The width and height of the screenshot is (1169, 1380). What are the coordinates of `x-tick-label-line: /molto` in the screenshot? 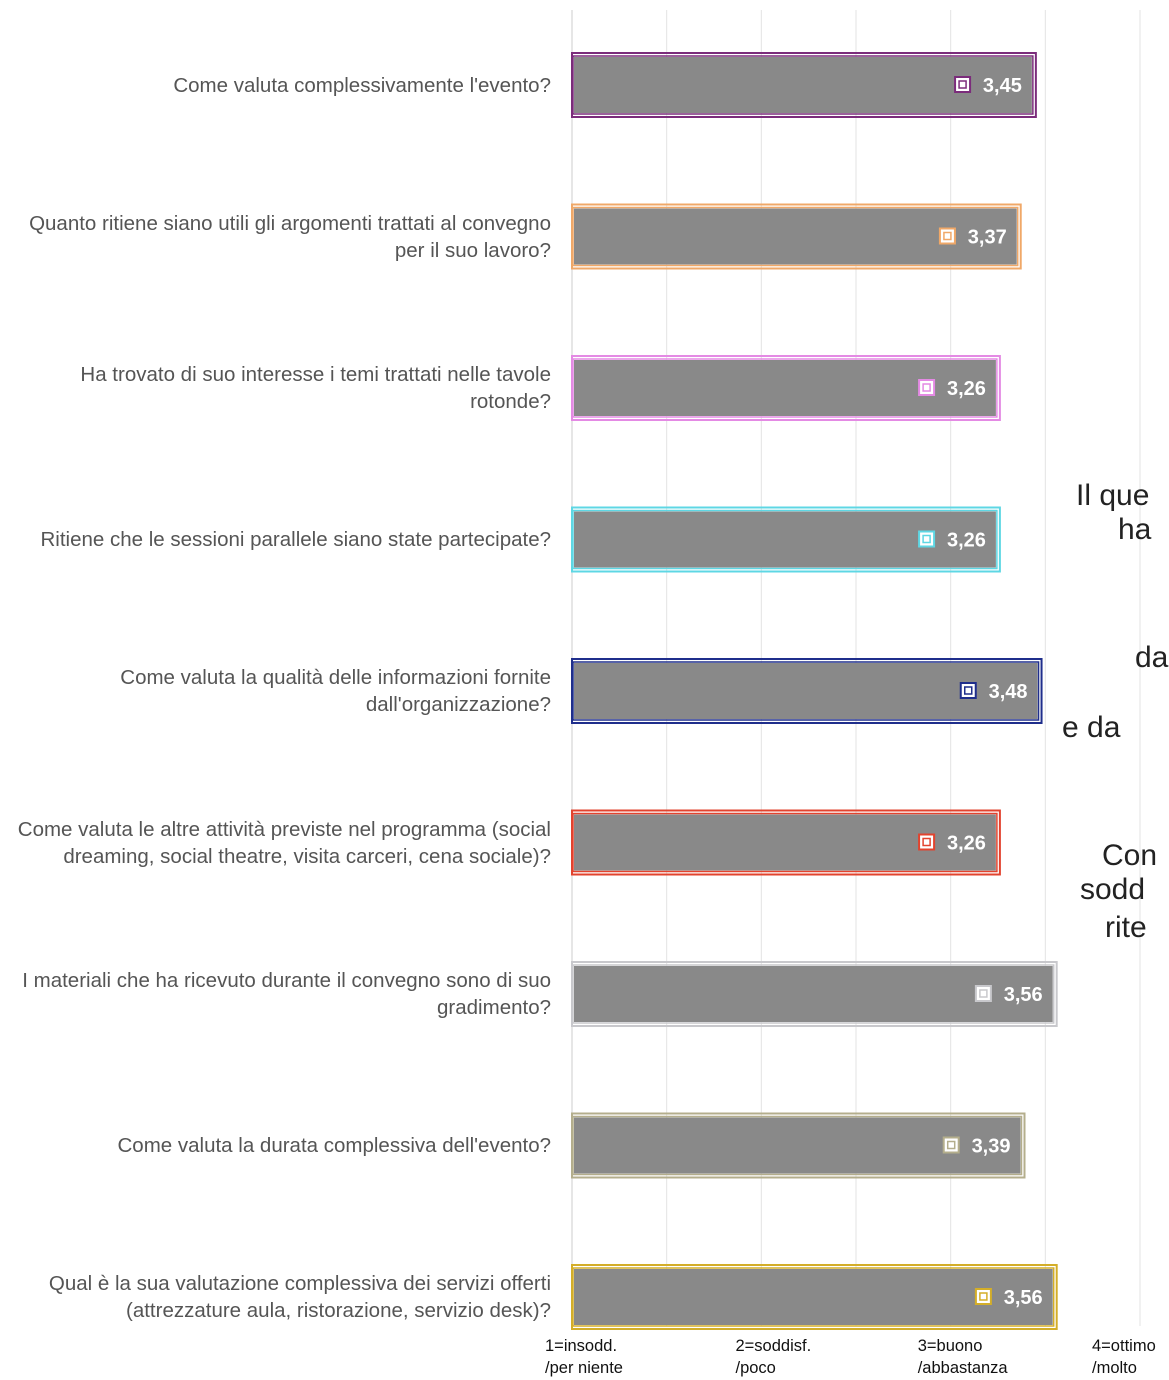 It's located at (1114, 1368).